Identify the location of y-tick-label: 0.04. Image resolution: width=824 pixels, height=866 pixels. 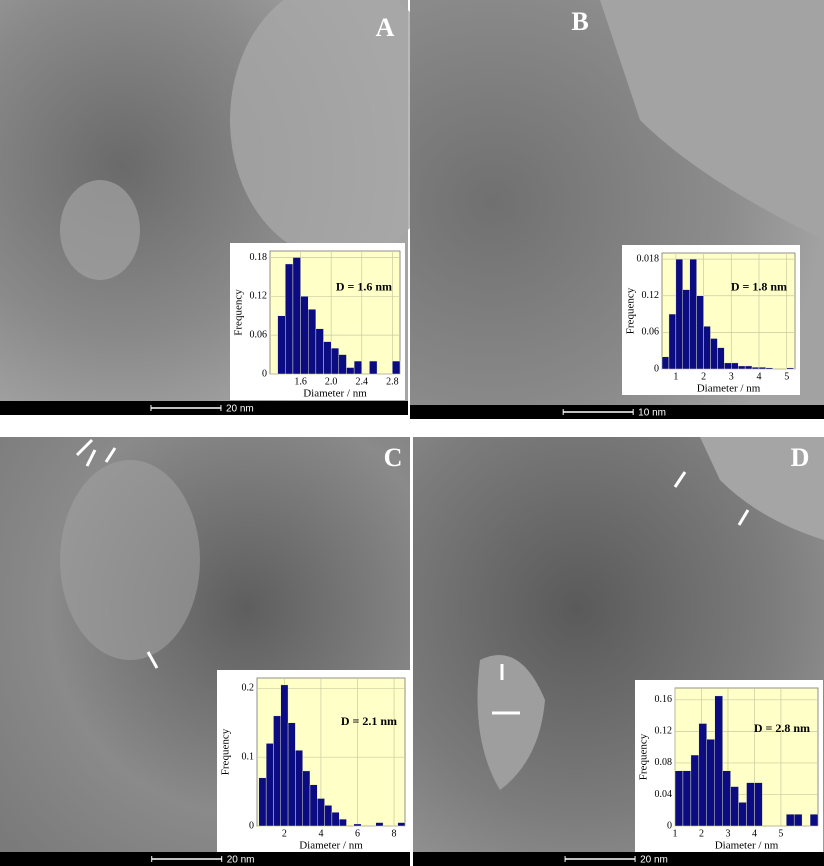
(664, 794).